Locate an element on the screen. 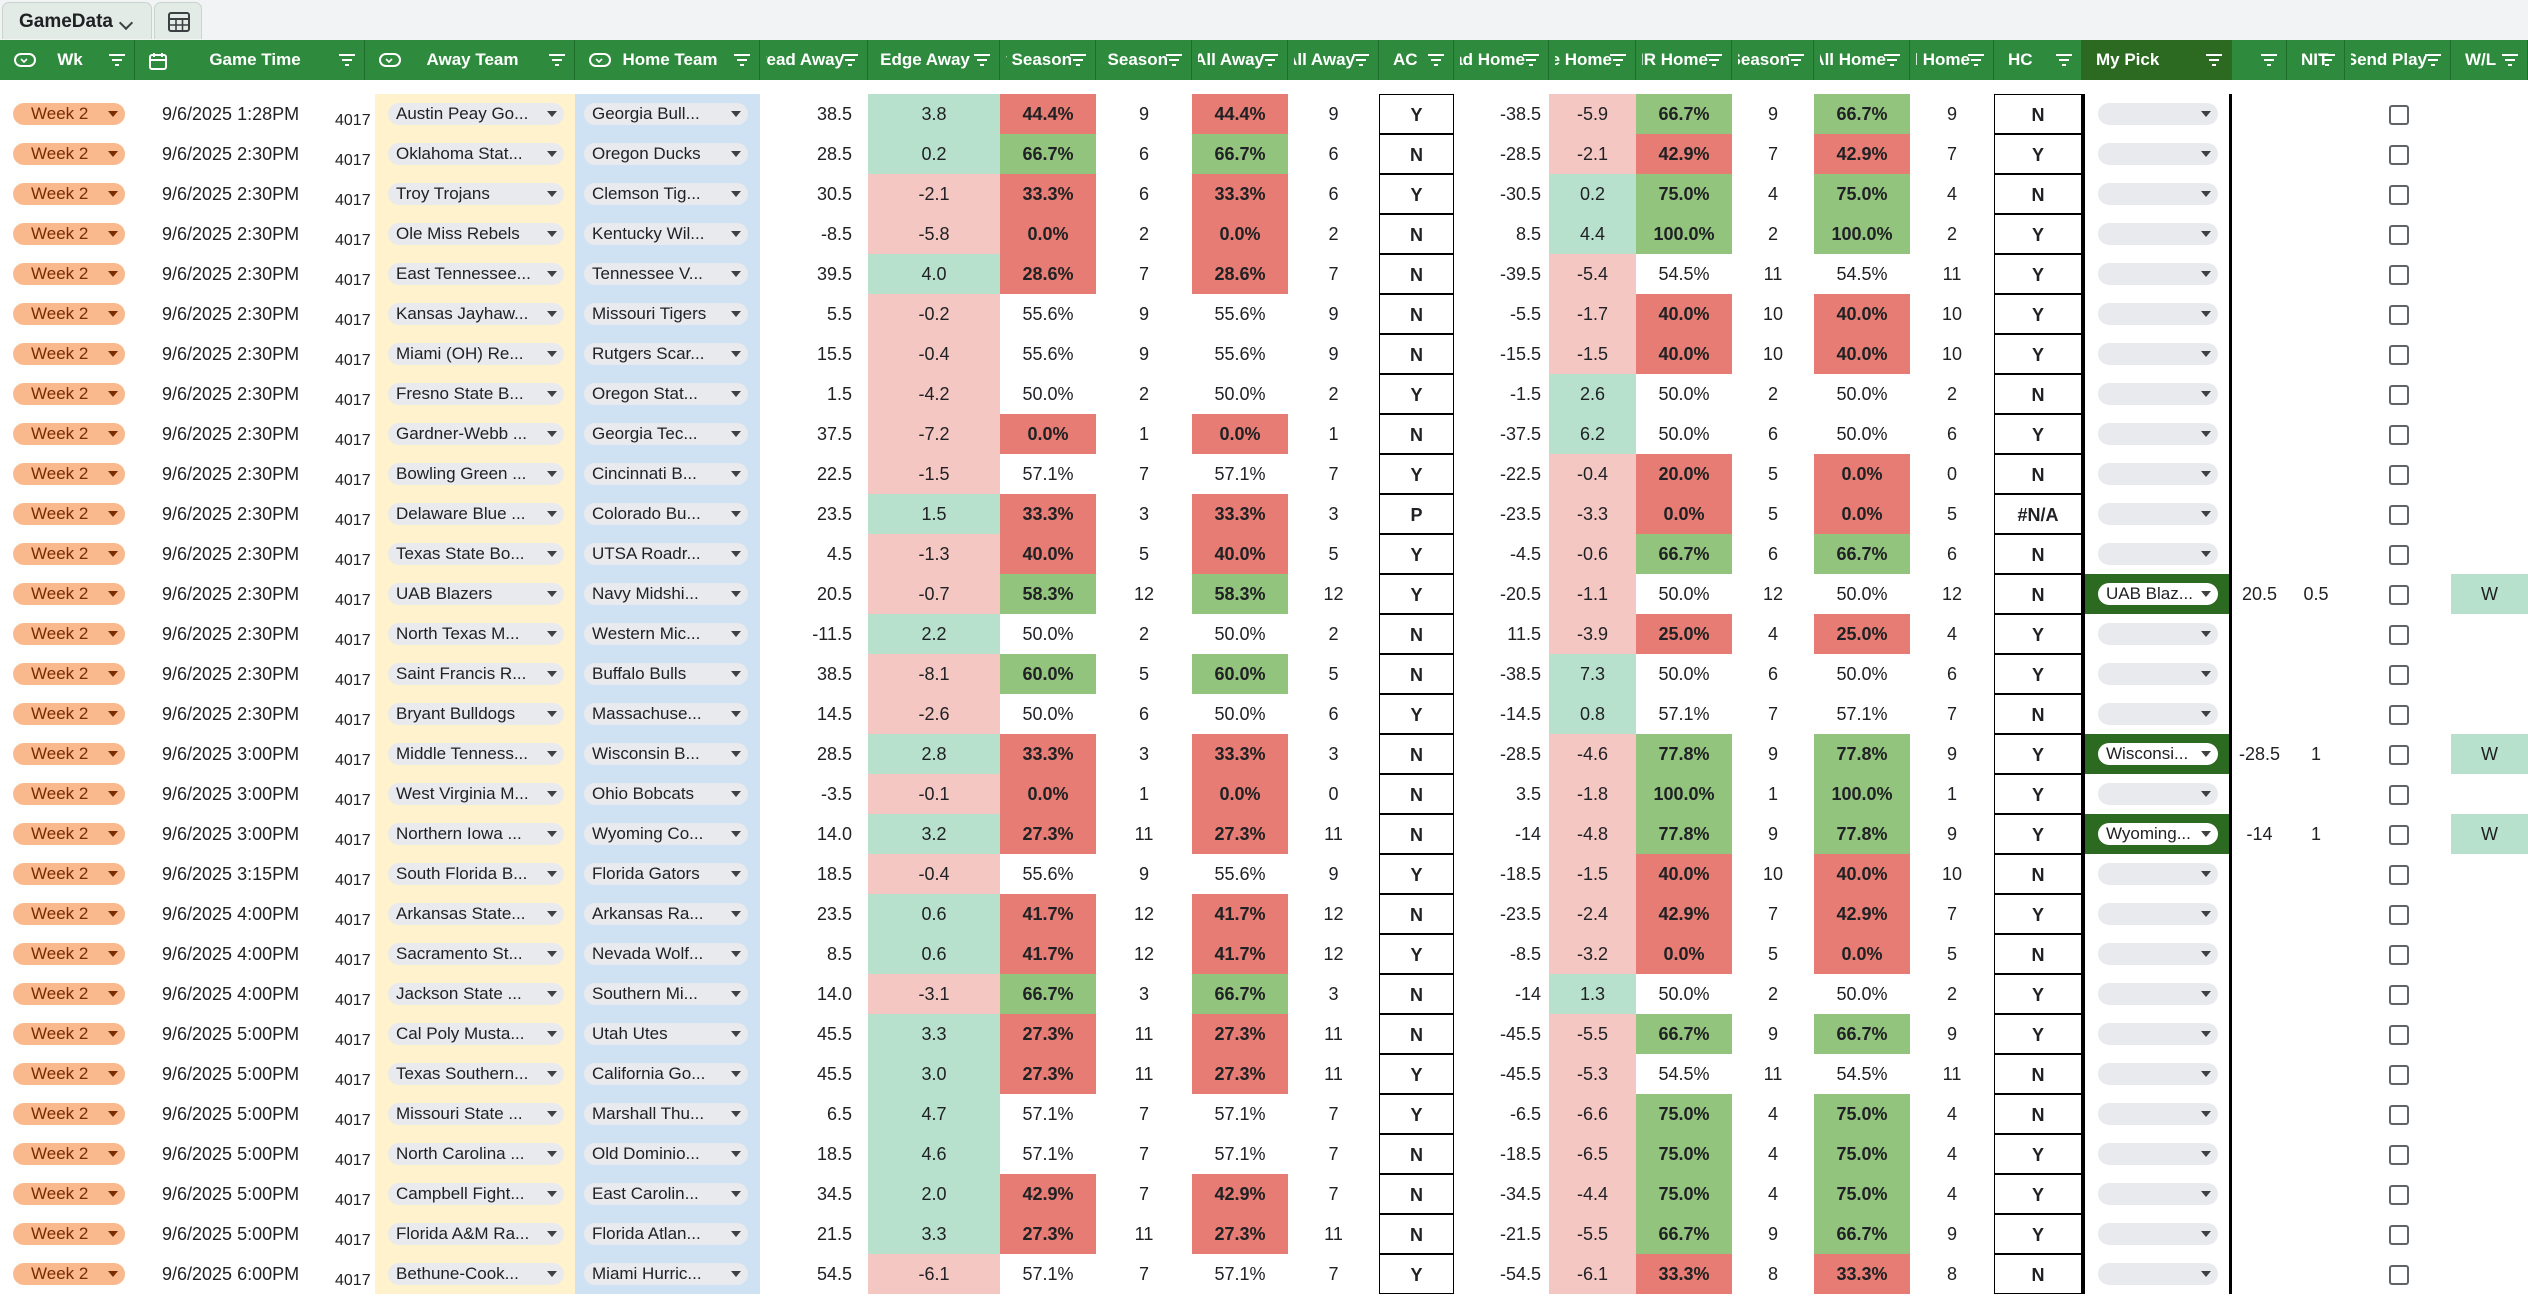  nit-cell: 0.5 is located at coordinates (2316, 594).